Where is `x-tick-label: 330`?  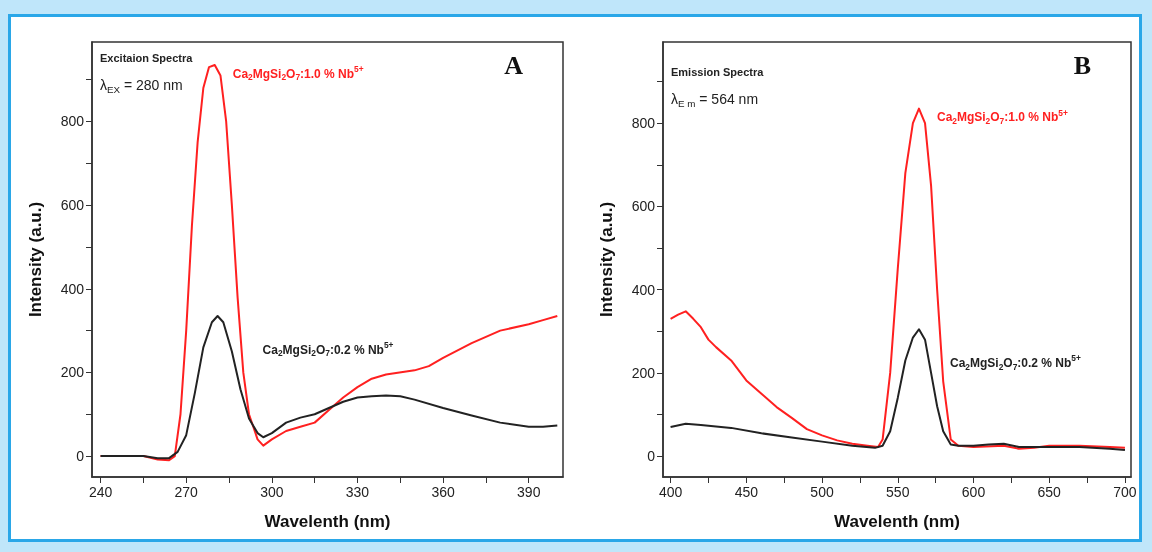 x-tick-label: 330 is located at coordinates (357, 492).